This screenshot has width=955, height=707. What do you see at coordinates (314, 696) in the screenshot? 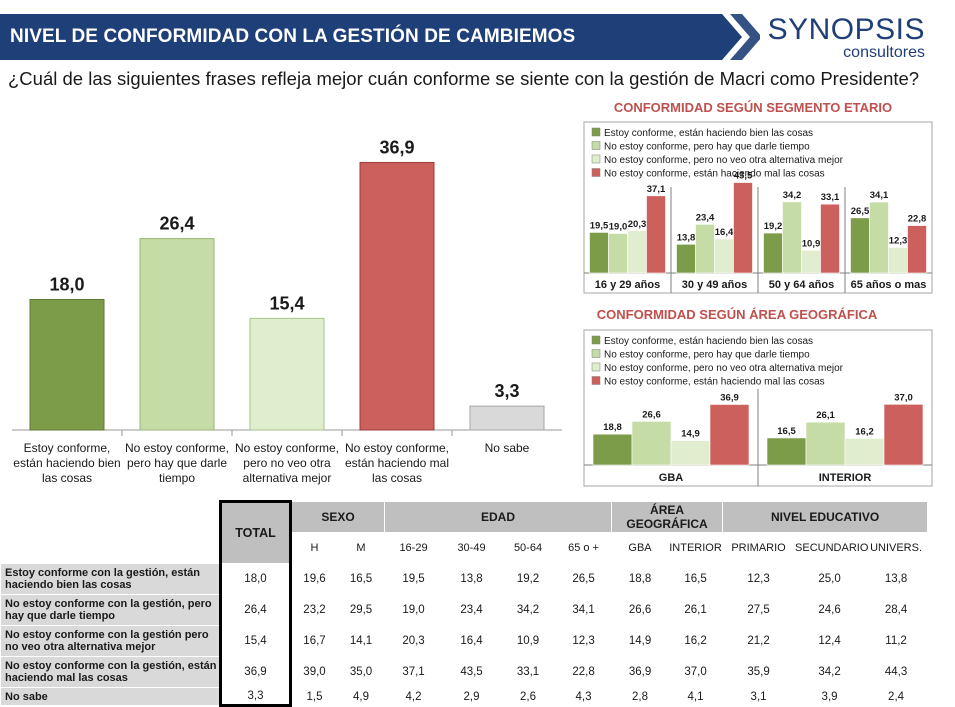
I see `table-cell: 1,5` at bounding box center [314, 696].